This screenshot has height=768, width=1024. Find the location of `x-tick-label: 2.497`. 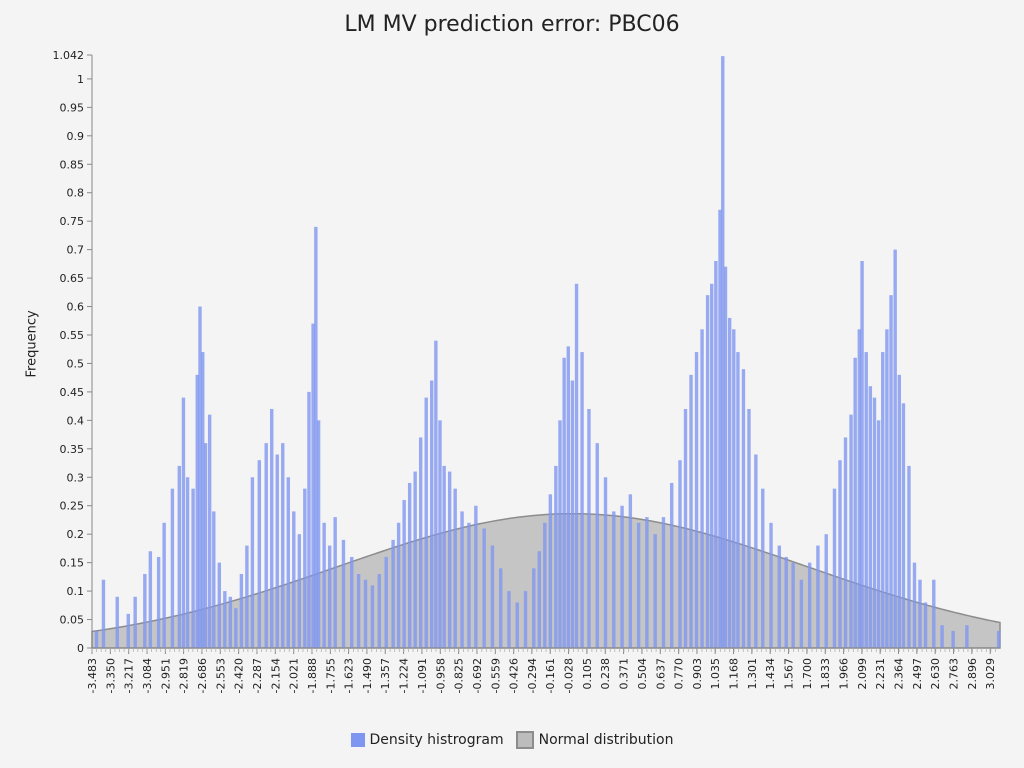

x-tick-label: 2.497 is located at coordinates (917, 674).